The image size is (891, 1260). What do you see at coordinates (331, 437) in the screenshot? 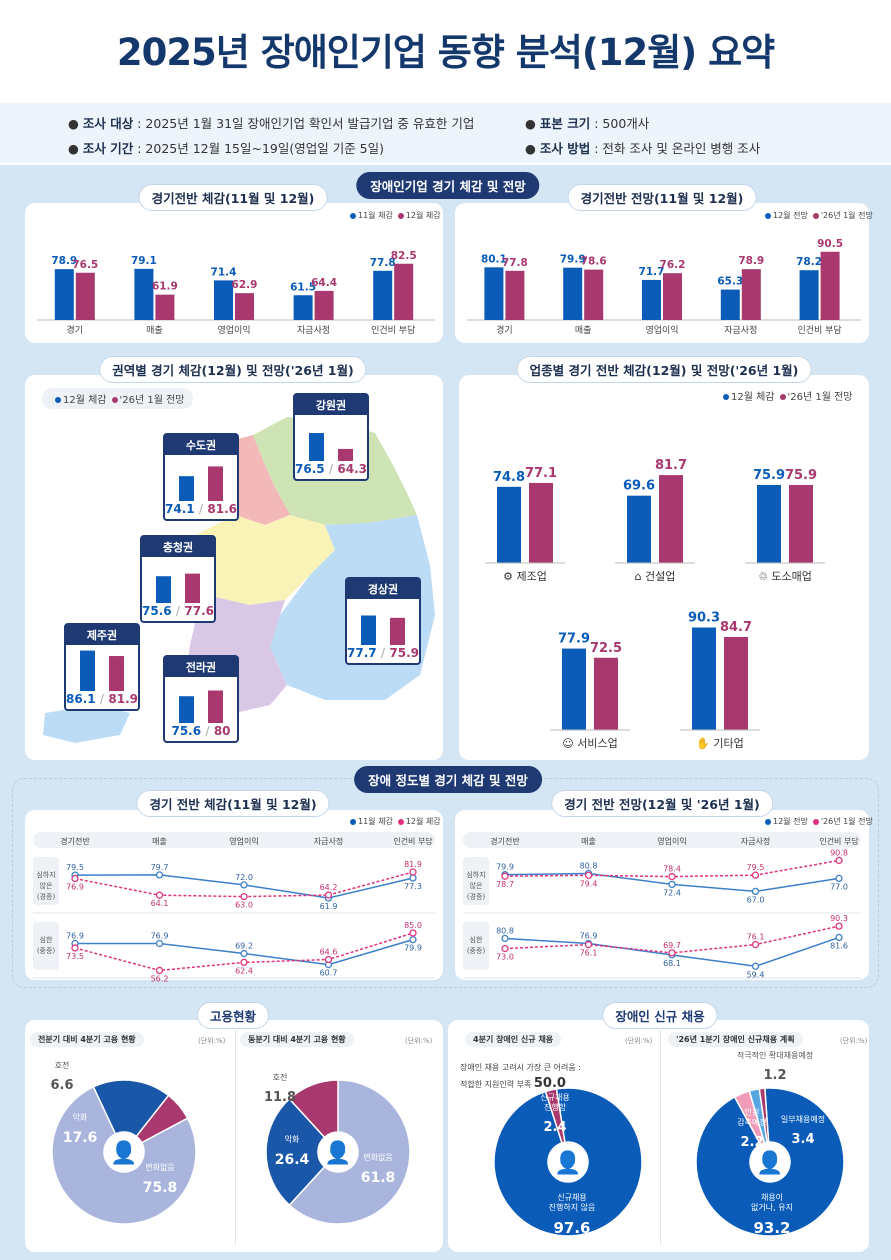
I see `region-box-gangwon: 강원권 76.5 / 64.3` at bounding box center [331, 437].